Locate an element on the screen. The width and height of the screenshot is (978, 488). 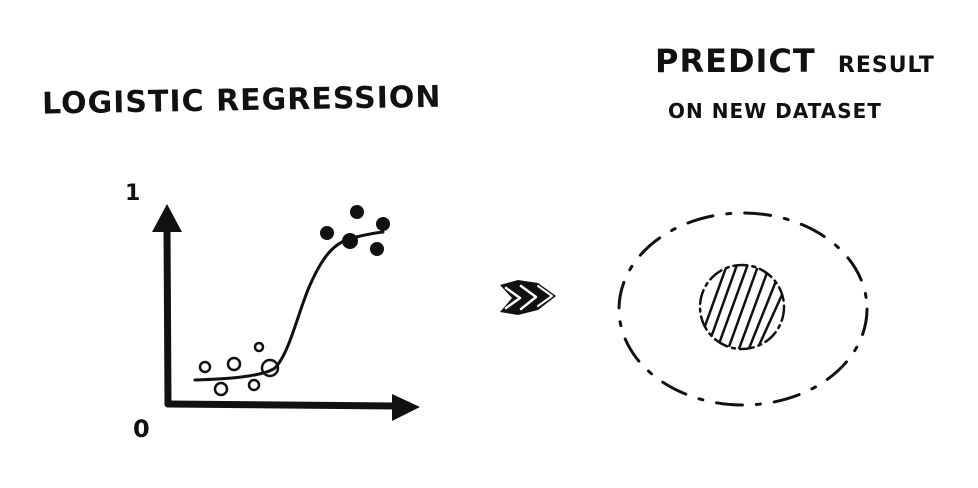
right-title: PREDICT RESULT ON NEW DATASET is located at coordinates (795, 82).